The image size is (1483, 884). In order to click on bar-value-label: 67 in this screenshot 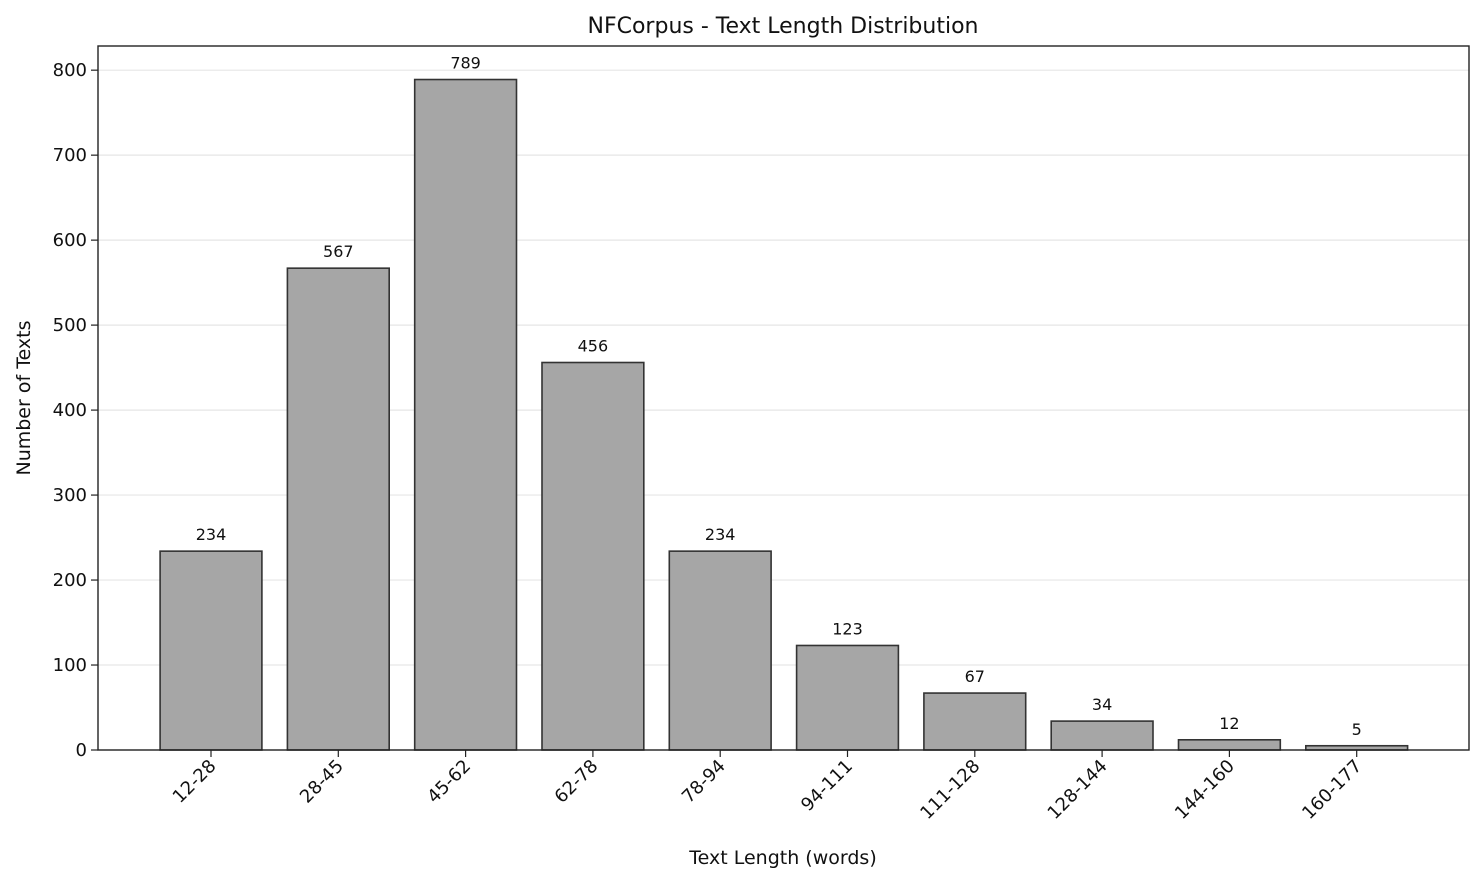, I will do `click(975, 676)`.